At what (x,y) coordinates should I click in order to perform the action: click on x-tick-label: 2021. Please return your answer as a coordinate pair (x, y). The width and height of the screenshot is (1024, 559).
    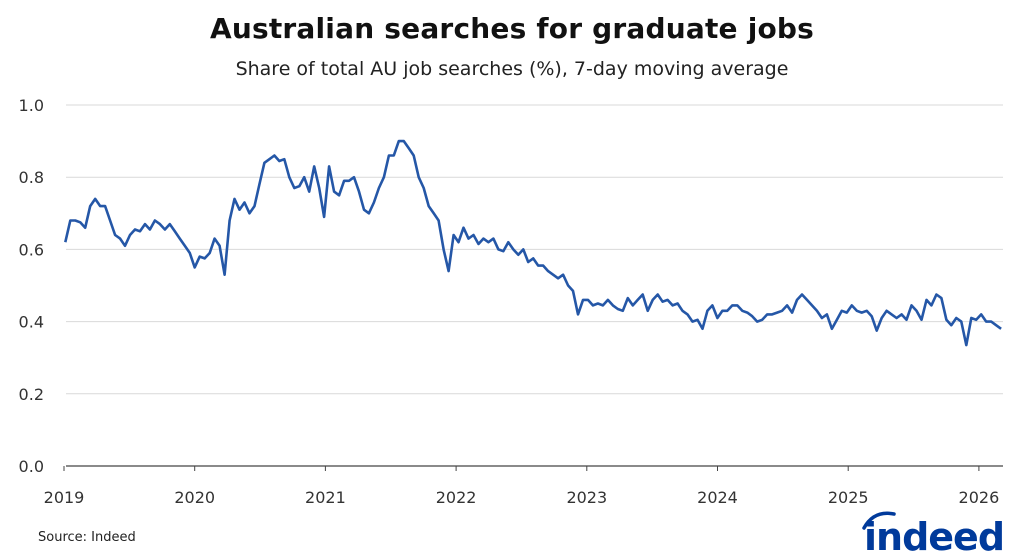
    Looking at the image, I should click on (325, 497).